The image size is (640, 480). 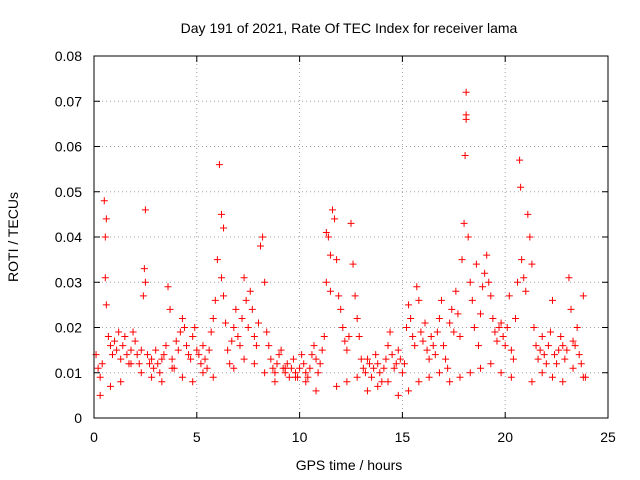 What do you see at coordinates (78, 418) in the screenshot?
I see `y-tick-label: 0` at bounding box center [78, 418].